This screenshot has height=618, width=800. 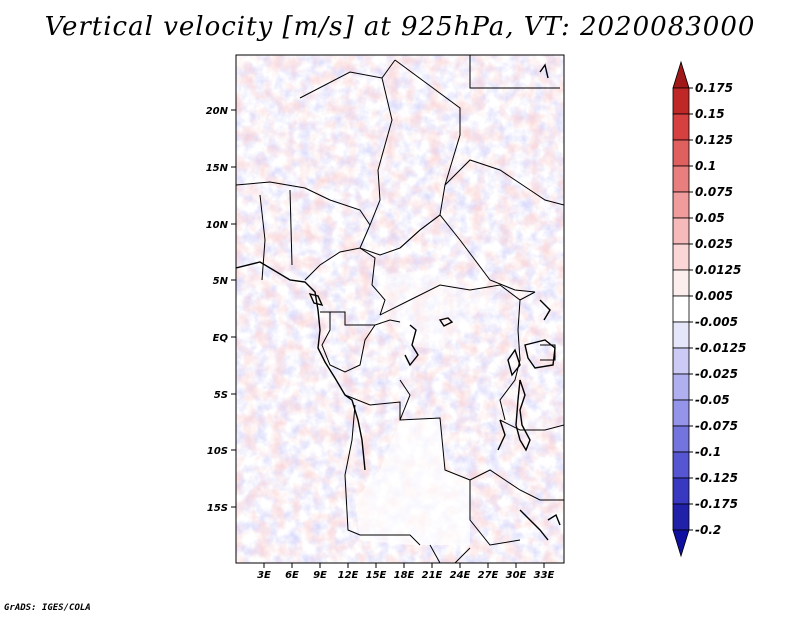 What do you see at coordinates (716, 322) in the screenshot?
I see `colorbar-label: -0.005` at bounding box center [716, 322].